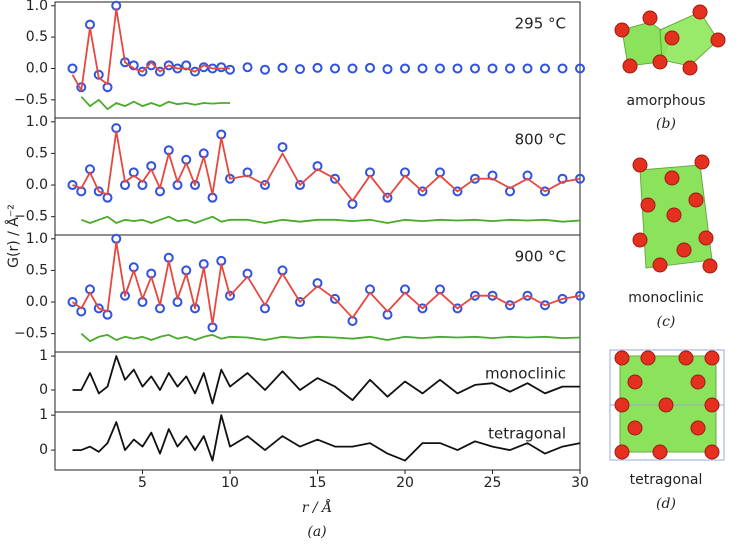 Image resolution: width=752 pixels, height=544 pixels. I want to click on structure-monoclinic, so click(675, 214).